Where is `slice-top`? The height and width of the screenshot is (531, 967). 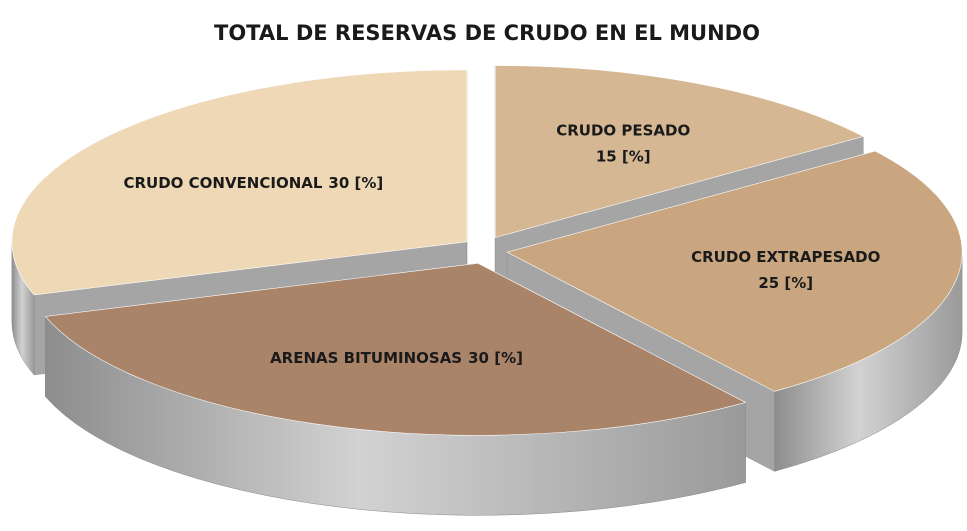
slice-top is located at coordinates (679, 151).